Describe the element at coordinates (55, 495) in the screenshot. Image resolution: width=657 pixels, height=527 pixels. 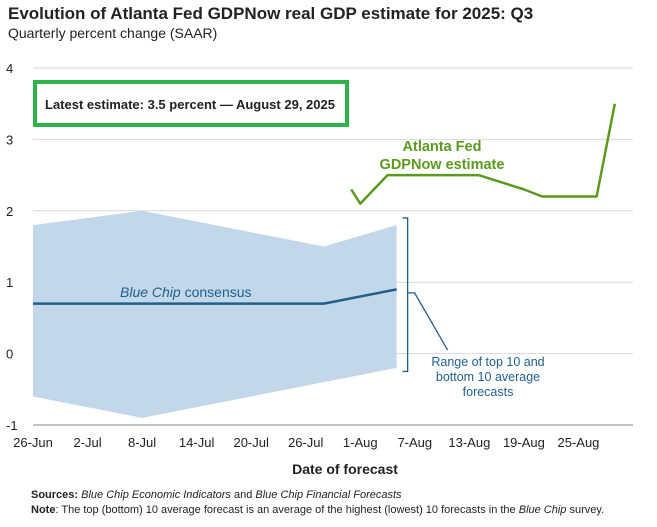
I see `sources-label: Sources:` at that location.